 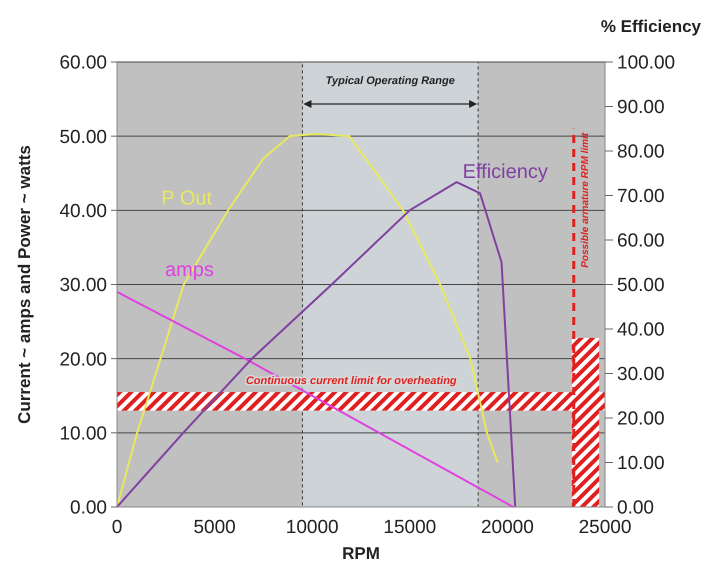 What do you see at coordinates (186, 198) in the screenshot?
I see `series-label: P Out` at bounding box center [186, 198].